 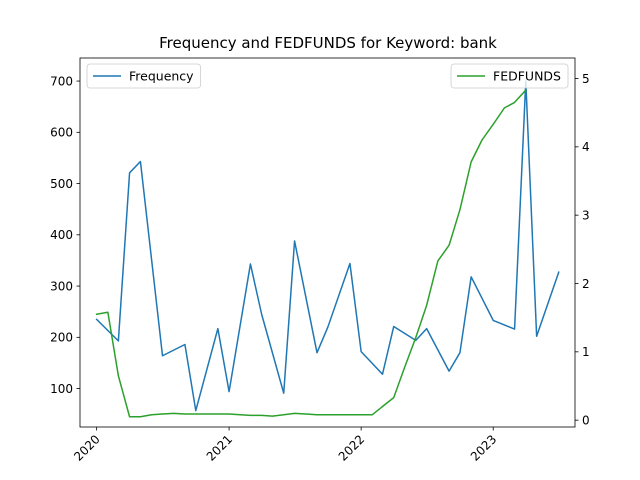 What do you see at coordinates (61, 389) in the screenshot?
I see `y-left-tick-label: 100` at bounding box center [61, 389].